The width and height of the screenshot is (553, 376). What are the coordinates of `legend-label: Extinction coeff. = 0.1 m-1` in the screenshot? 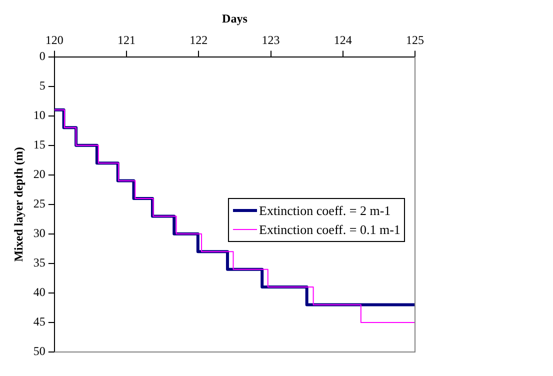 It's located at (329, 230).